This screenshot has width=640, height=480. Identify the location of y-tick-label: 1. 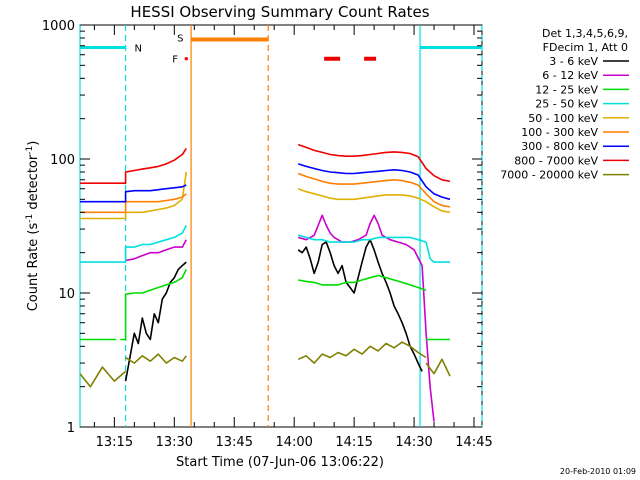
(71, 428).